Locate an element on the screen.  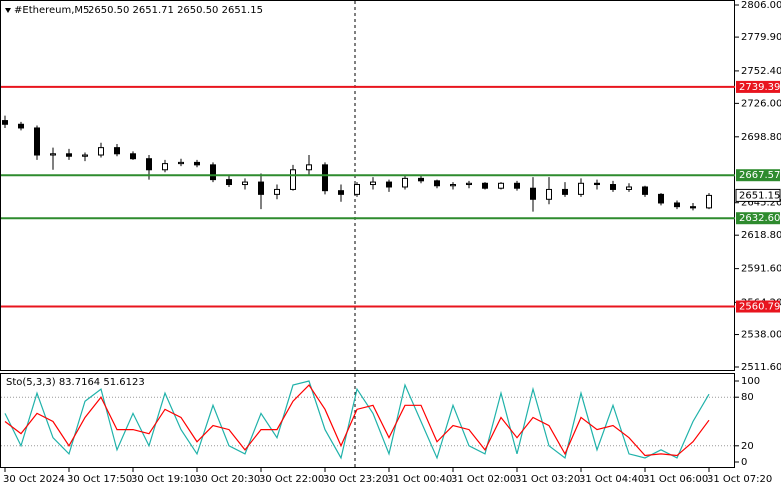
x-tick-label: 30 Oct 23:20 is located at coordinates (355, 479).